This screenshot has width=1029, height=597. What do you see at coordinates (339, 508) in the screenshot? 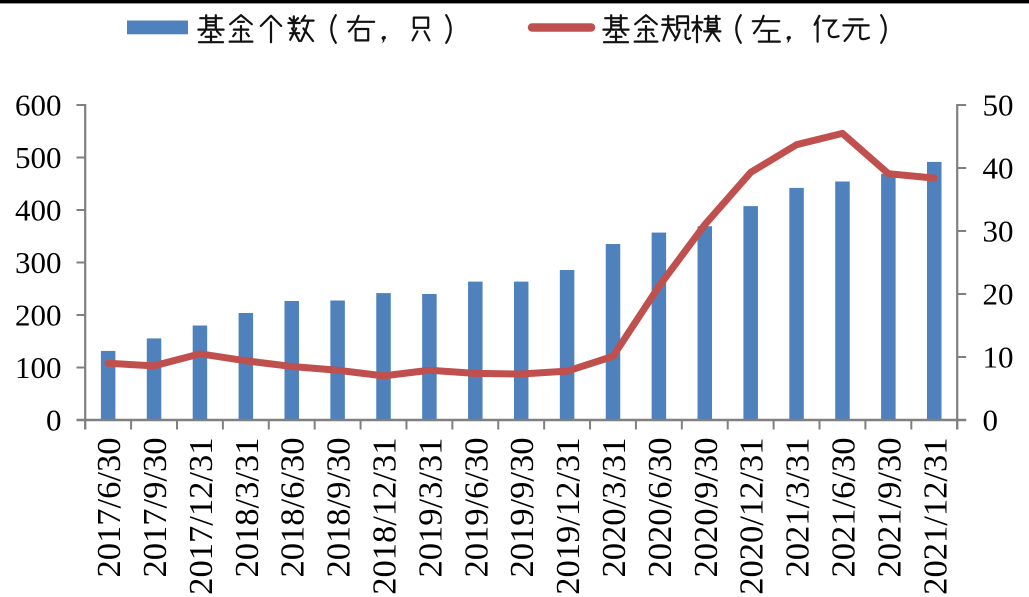
I see `svg-text: 2018/9/30` at bounding box center [339, 508].